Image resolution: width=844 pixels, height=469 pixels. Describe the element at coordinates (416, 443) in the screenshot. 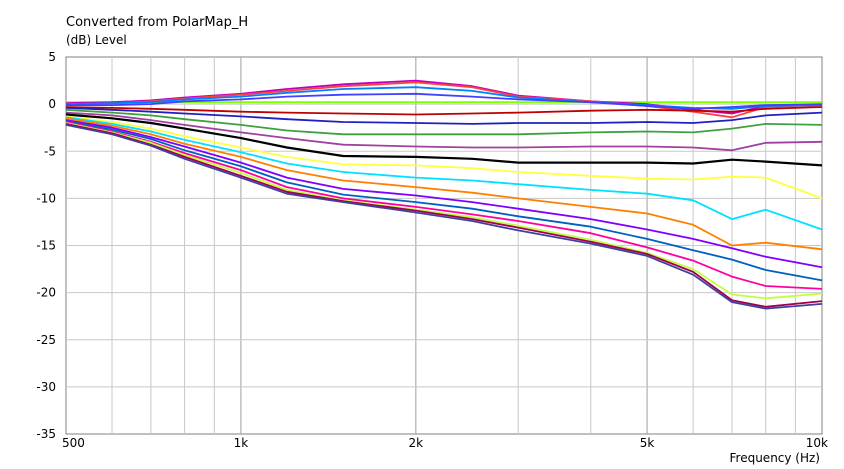

I see `x-tick-label: 2k` at that location.